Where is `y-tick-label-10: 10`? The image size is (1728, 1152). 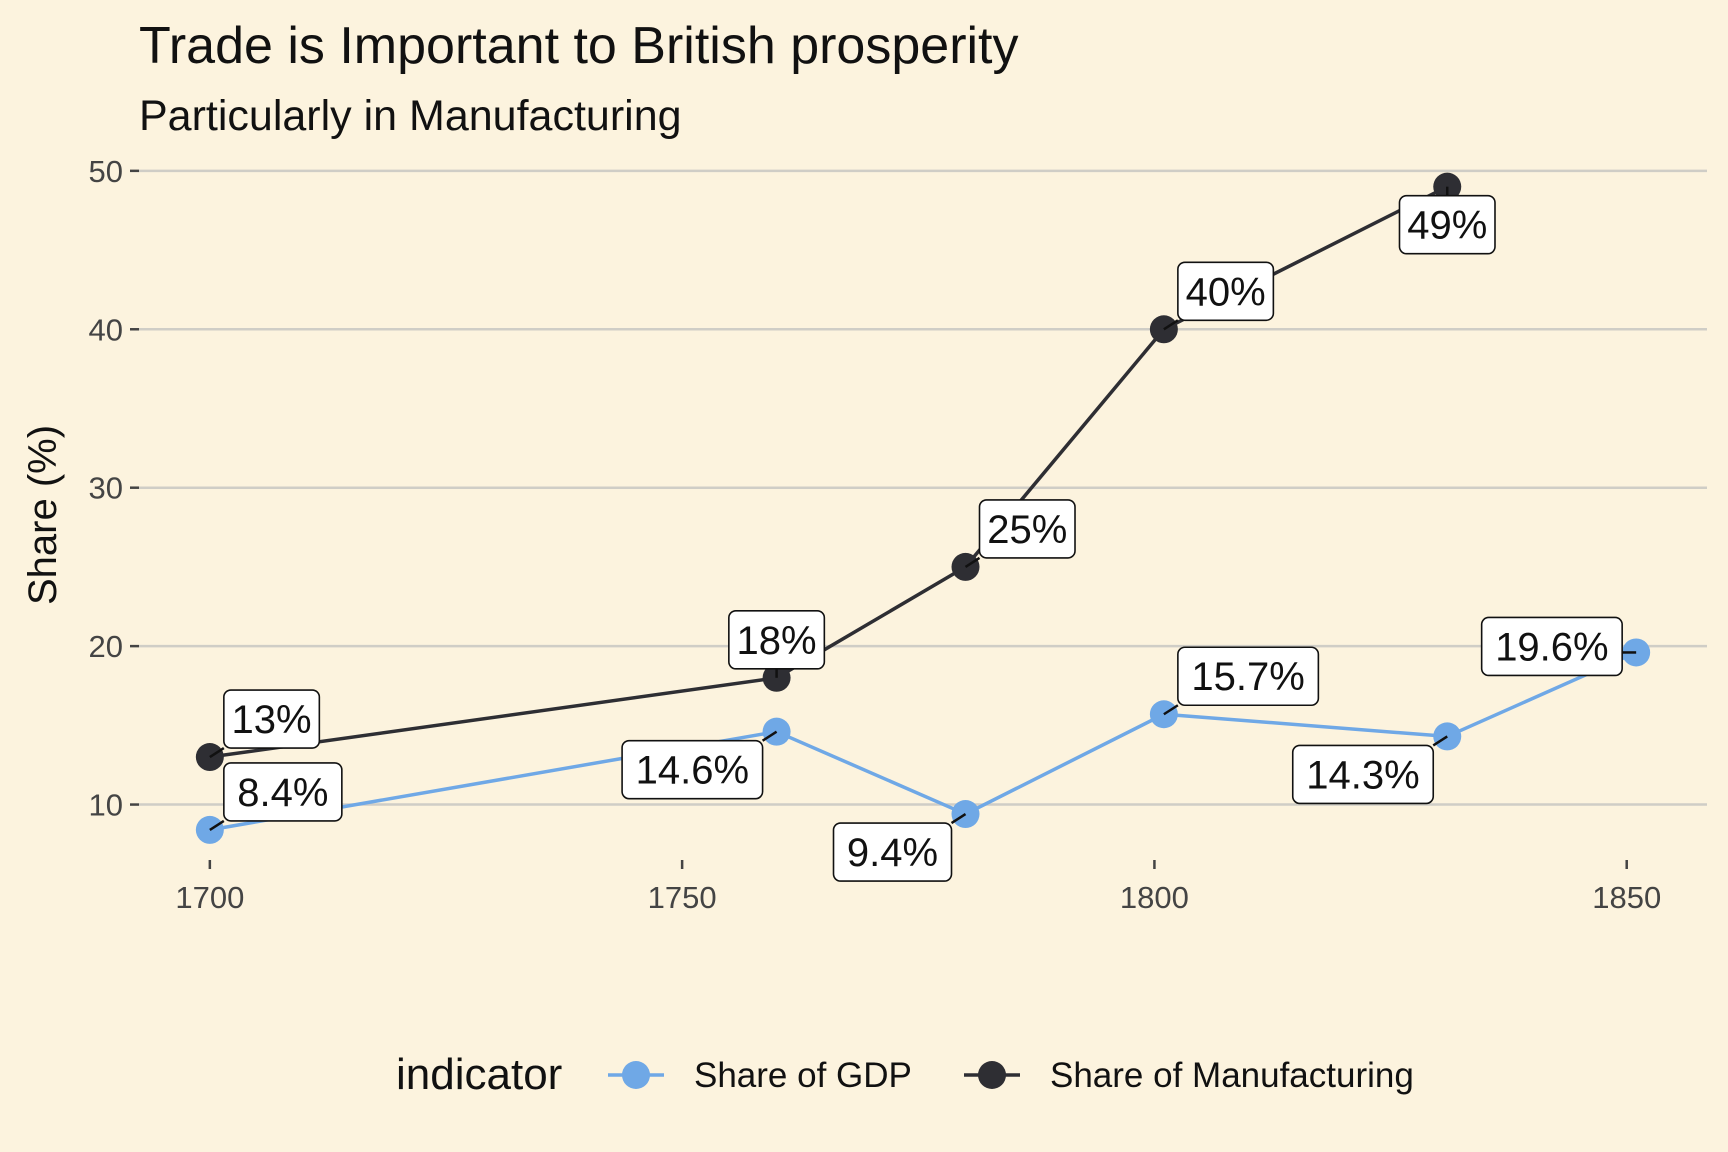
y-tick-label-10: 10 is located at coordinates (106, 805).